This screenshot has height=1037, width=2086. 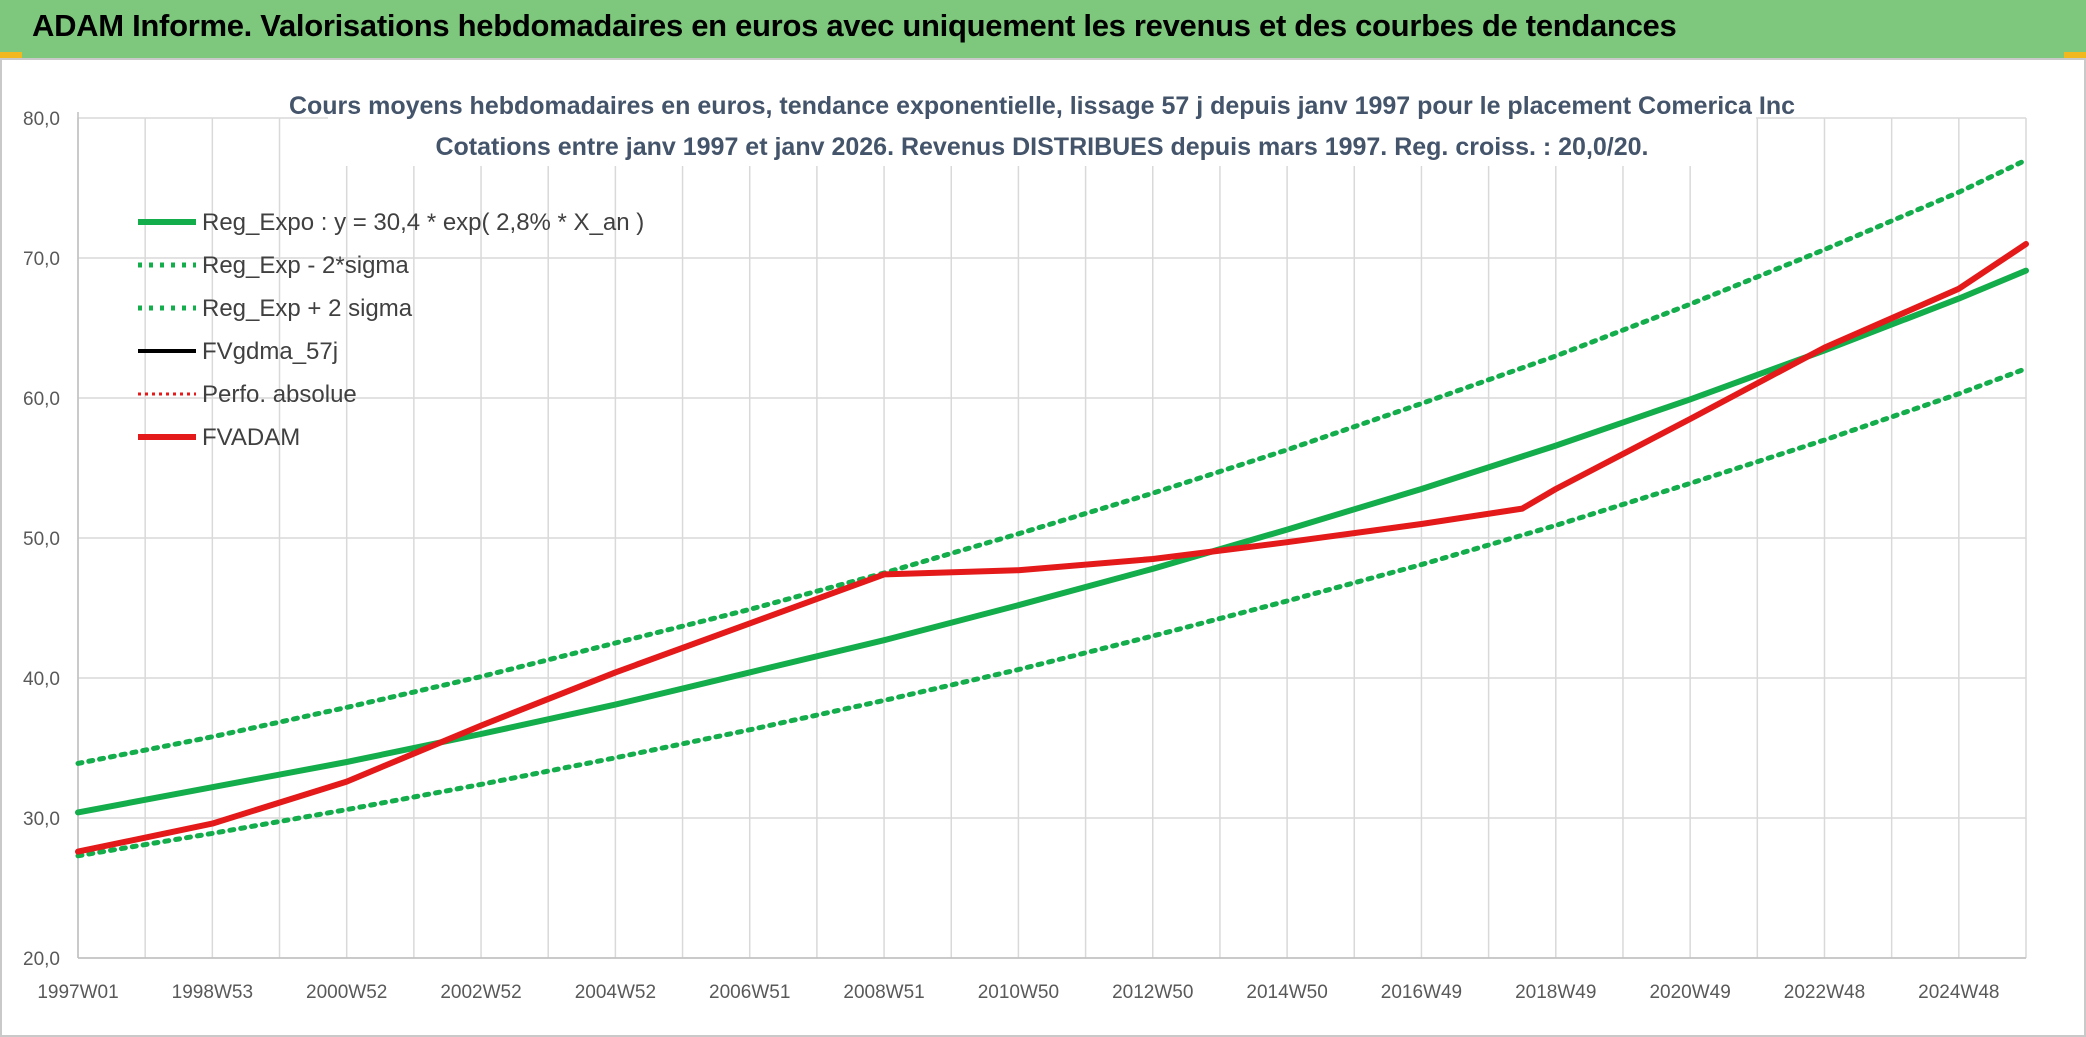 I want to click on title-background, so click(x=1042, y=126).